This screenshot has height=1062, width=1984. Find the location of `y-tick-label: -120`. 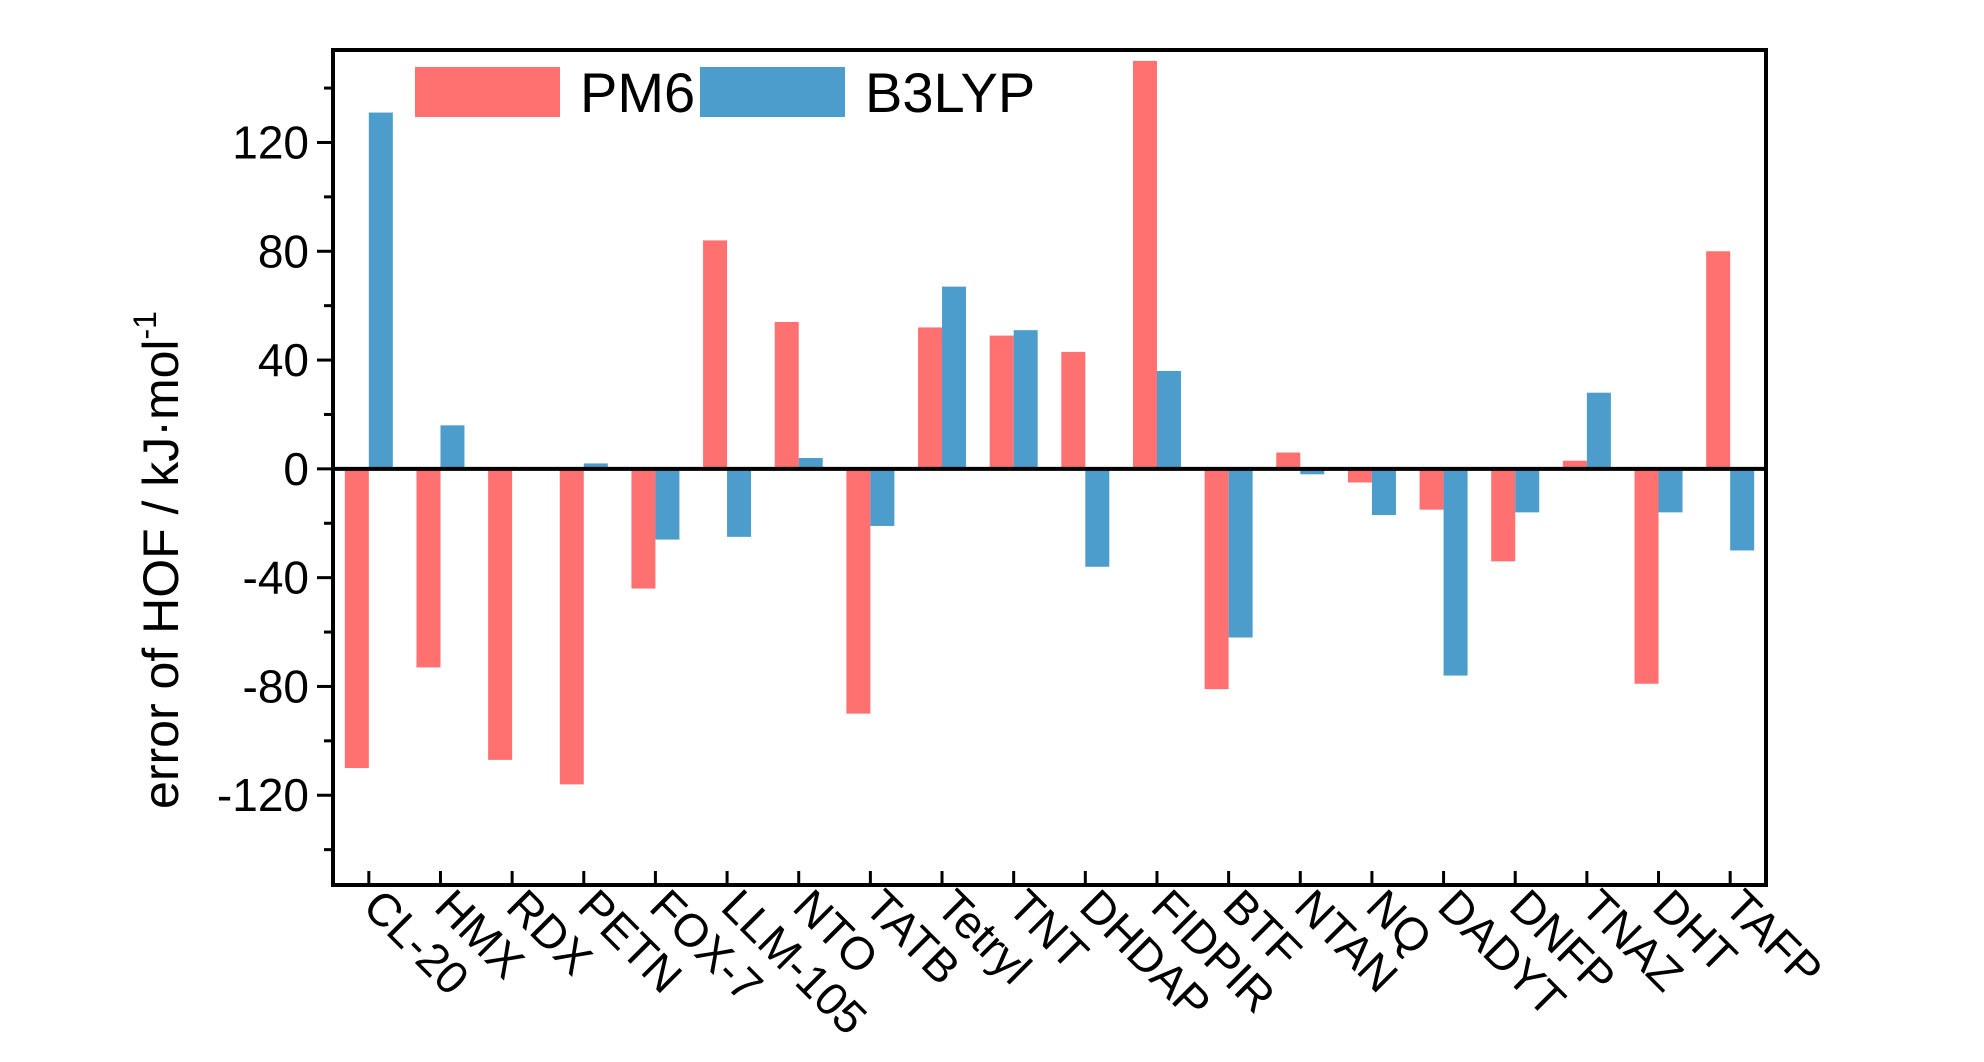

y-tick-label: -120 is located at coordinates (263, 795).